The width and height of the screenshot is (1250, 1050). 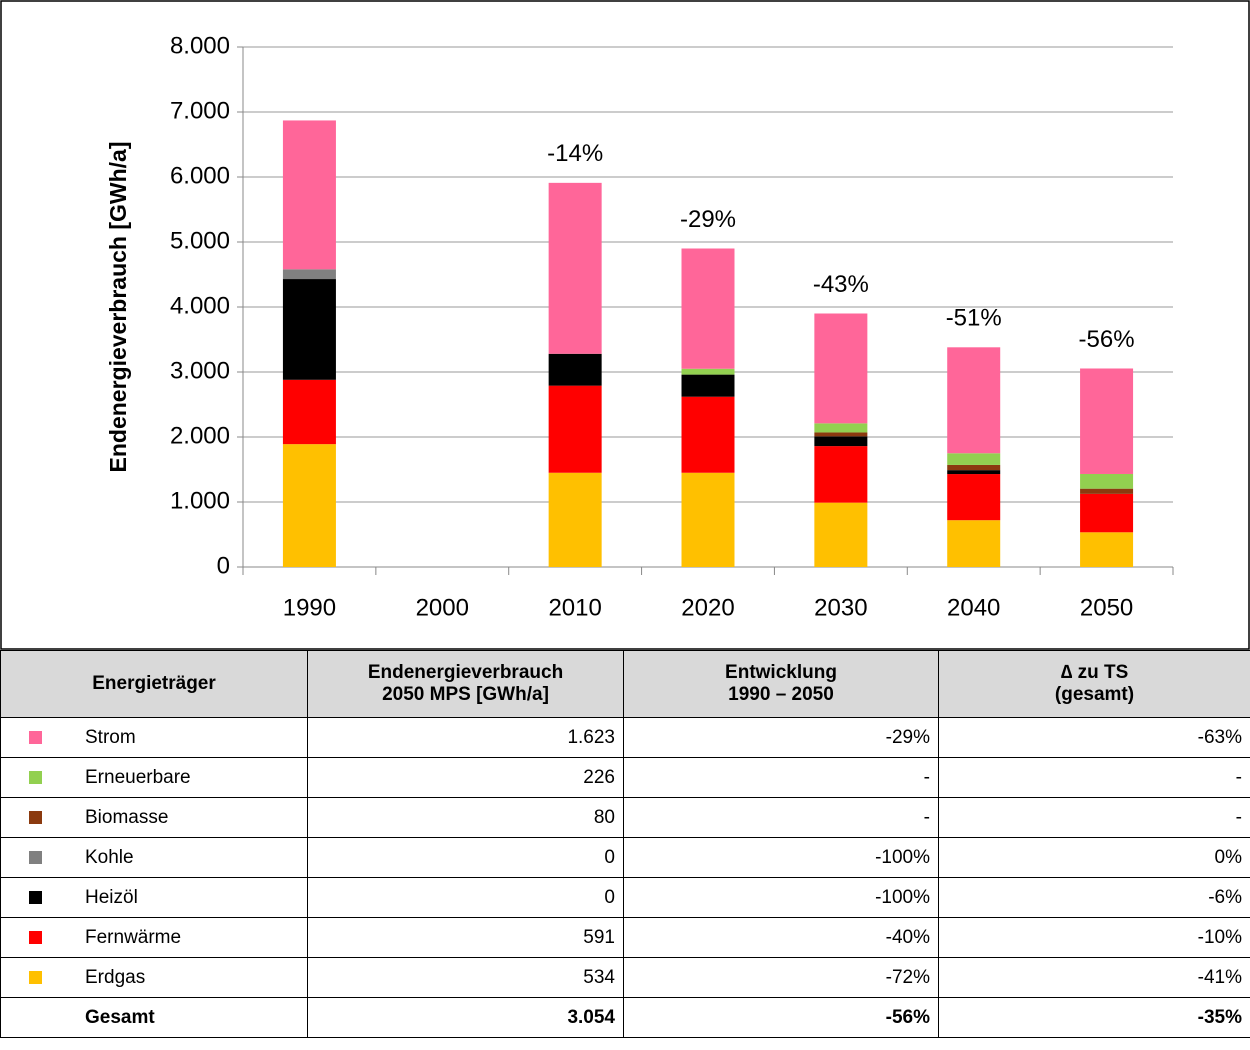 I want to click on table-row: Kohle 0 -100% 0%, so click(x=625, y=857).